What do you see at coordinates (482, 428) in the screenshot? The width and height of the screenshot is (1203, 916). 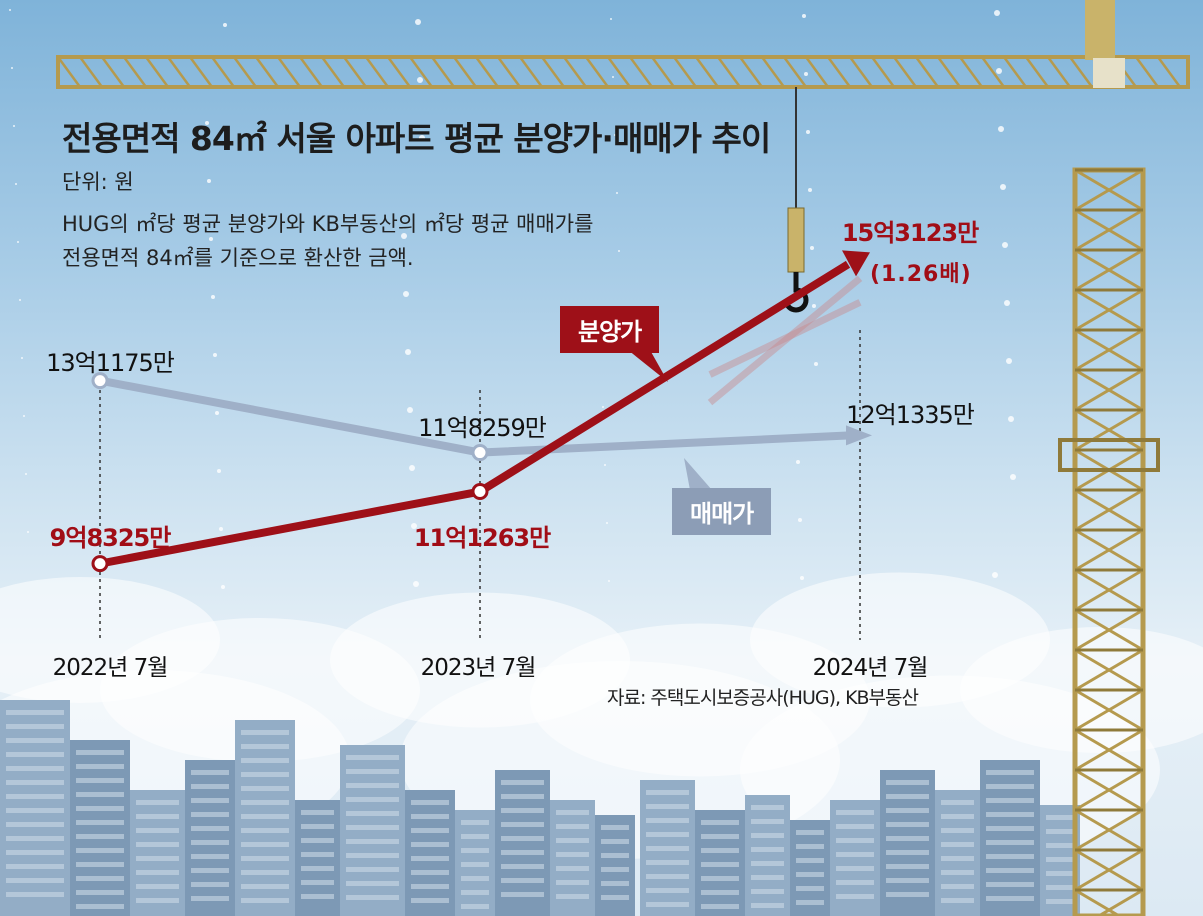 I see `data-label-market-2023: 11억8259만` at bounding box center [482, 428].